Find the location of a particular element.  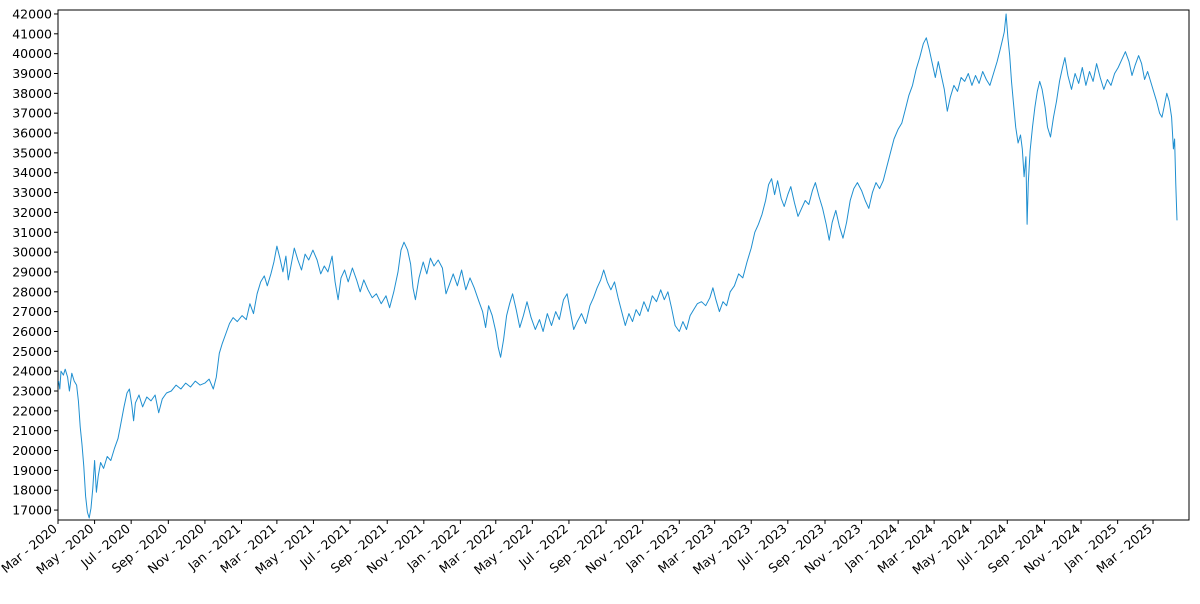

y-tick-label: 33000 is located at coordinates (32, 192).